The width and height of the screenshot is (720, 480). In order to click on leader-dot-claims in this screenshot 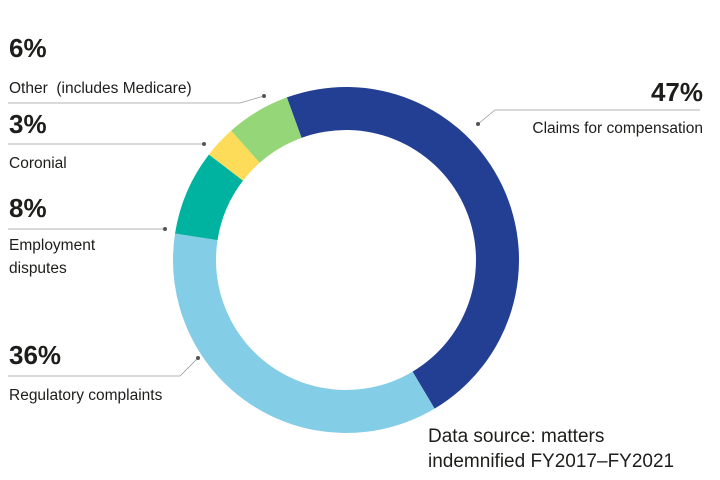, I will do `click(478, 124)`.